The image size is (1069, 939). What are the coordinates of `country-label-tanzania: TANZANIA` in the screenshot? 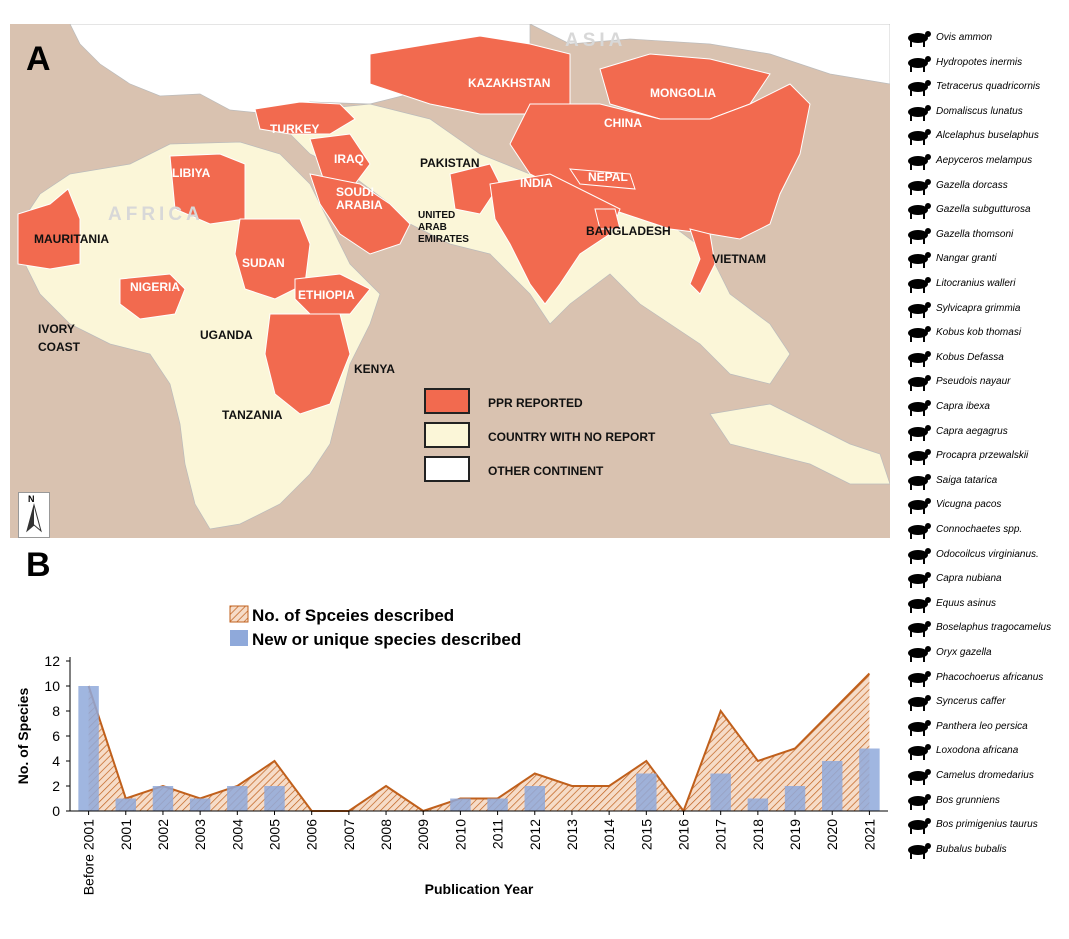 It's located at (252, 415).